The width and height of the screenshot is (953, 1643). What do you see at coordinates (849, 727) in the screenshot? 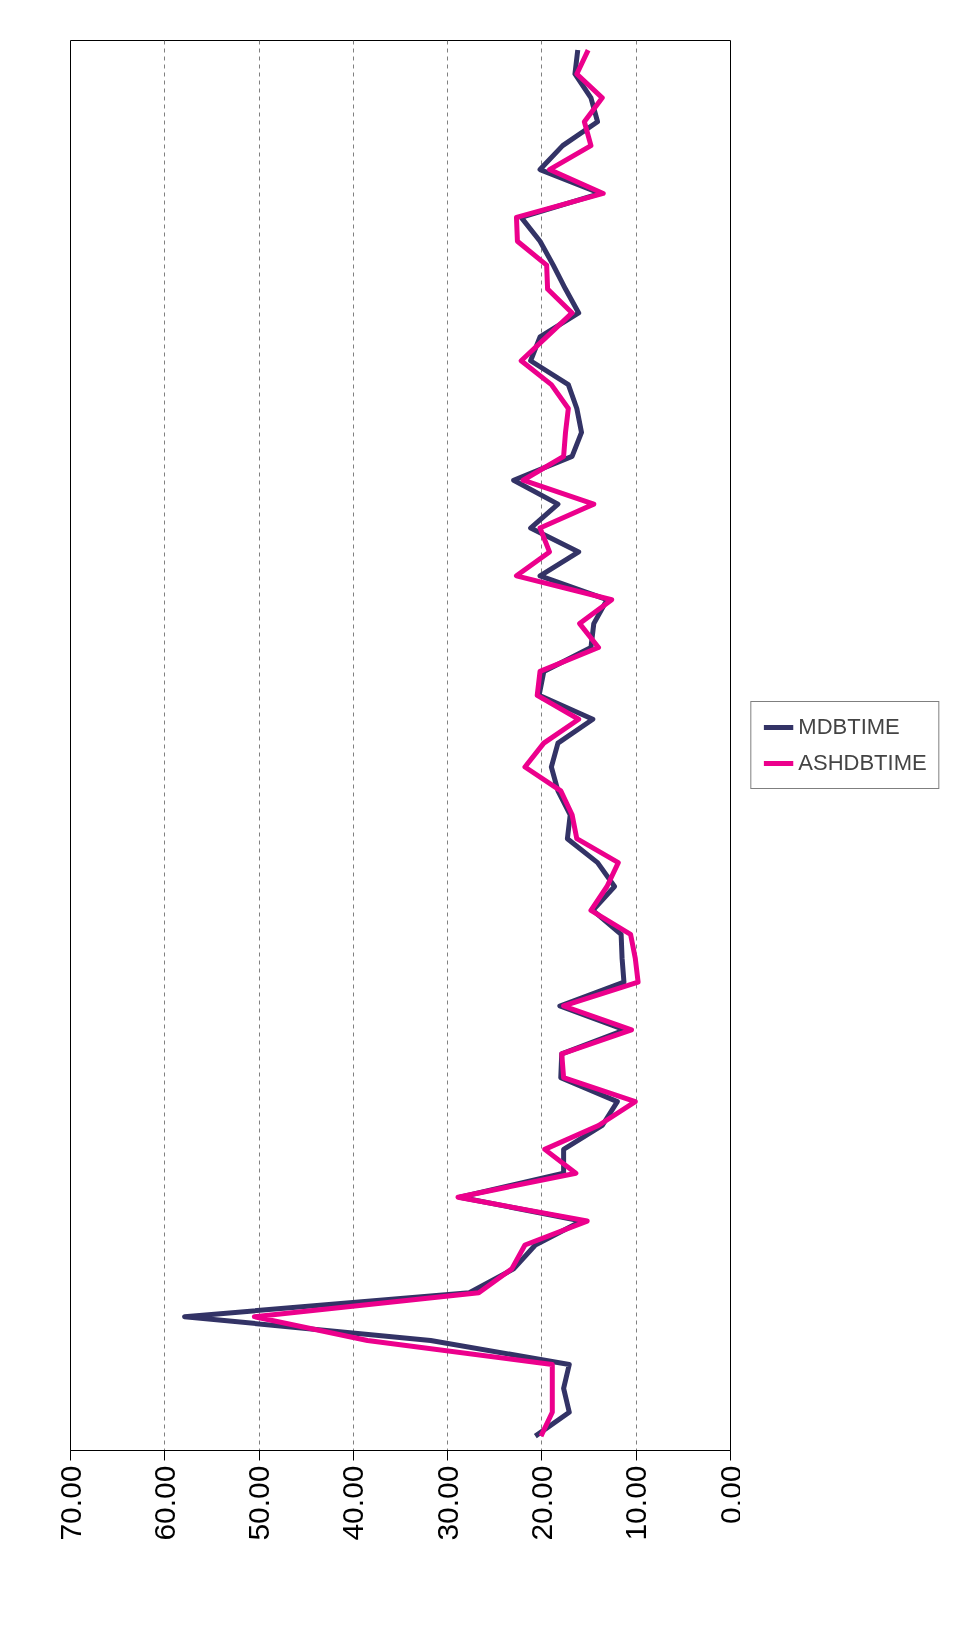
I see `legend-label: MDBTIME` at bounding box center [849, 727].